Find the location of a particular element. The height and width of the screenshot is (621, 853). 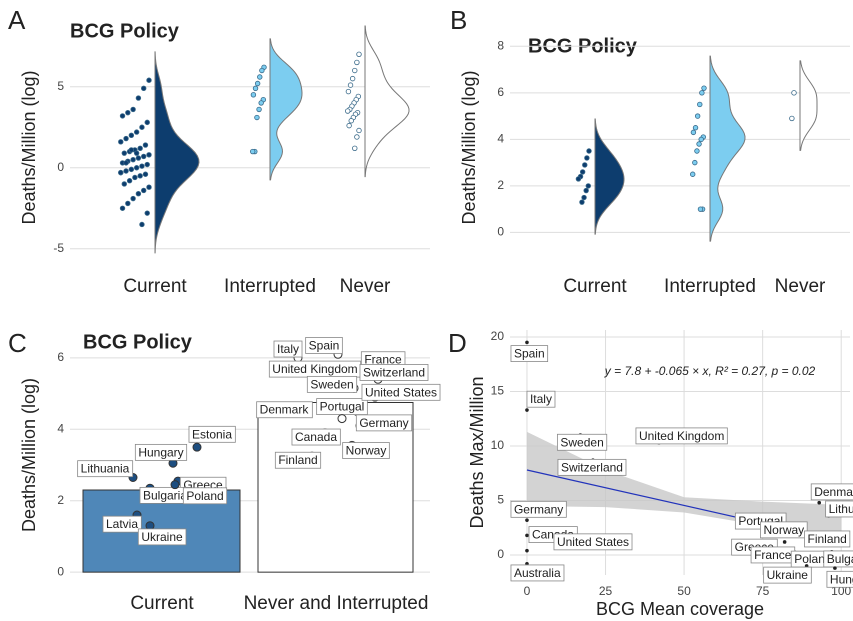

x-tick-label: Current is located at coordinates (155, 286).